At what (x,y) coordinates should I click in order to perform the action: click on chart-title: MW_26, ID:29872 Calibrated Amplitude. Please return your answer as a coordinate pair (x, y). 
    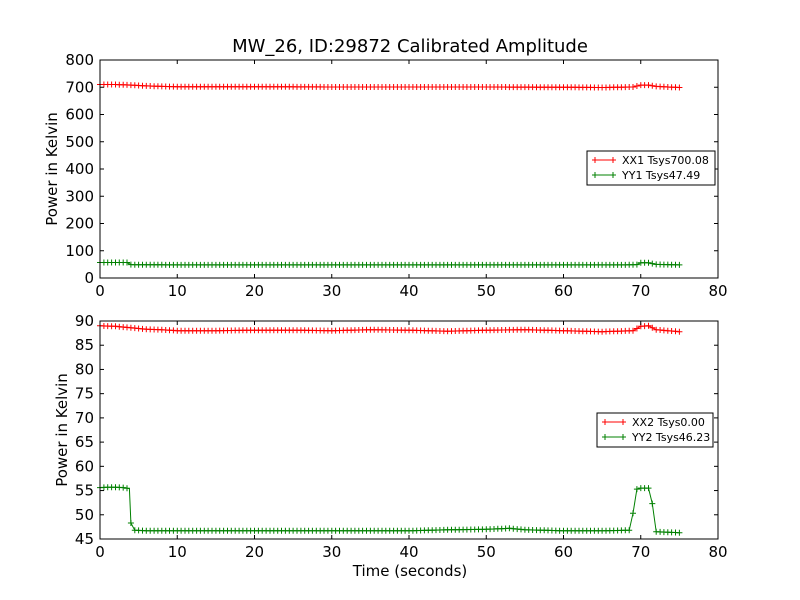
    Looking at the image, I should click on (410, 46).